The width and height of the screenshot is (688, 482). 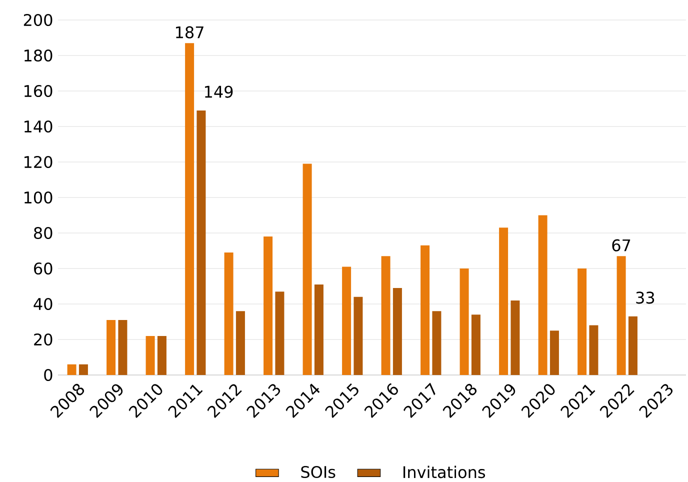 What do you see at coordinates (38, 126) in the screenshot?
I see `y-tick-label: 140` at bounding box center [38, 126].